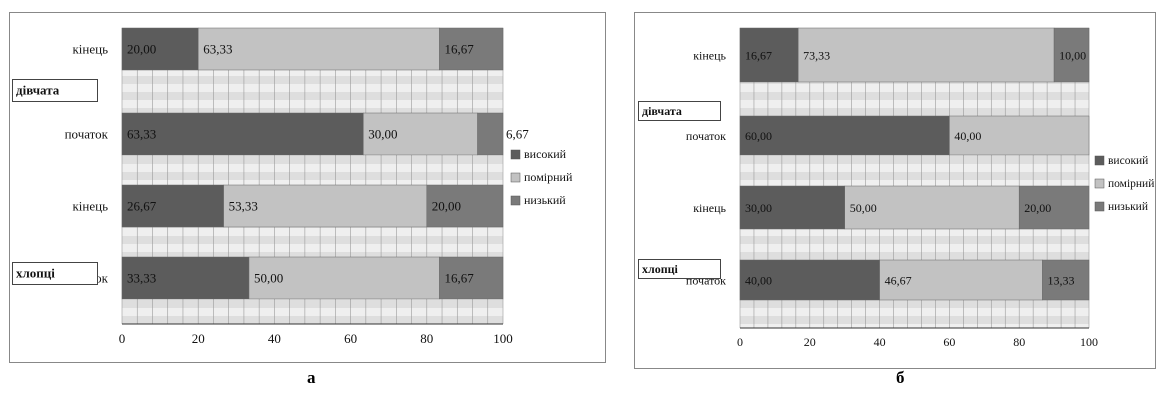 The height and width of the screenshot is (396, 1161). What do you see at coordinates (709, 56) in the screenshot?
I see `category-label-b-0: кінець` at bounding box center [709, 56].